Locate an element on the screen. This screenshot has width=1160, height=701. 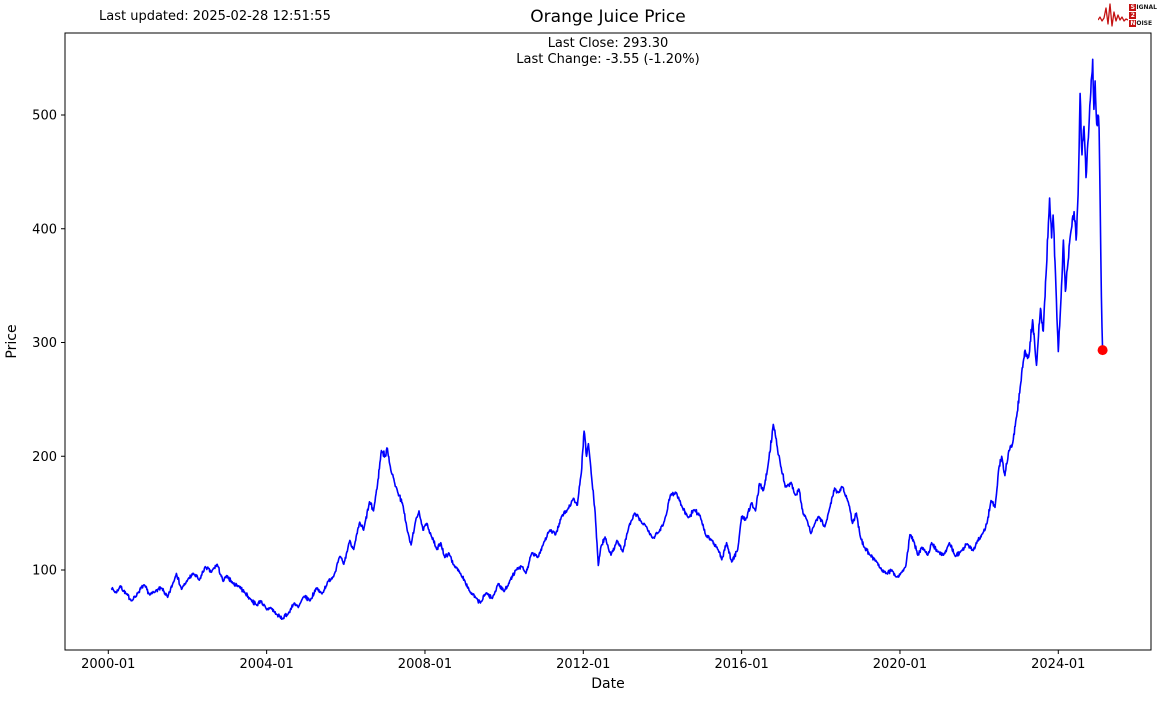
logo-word-noise: N OISE is located at coordinates (1141, 23).